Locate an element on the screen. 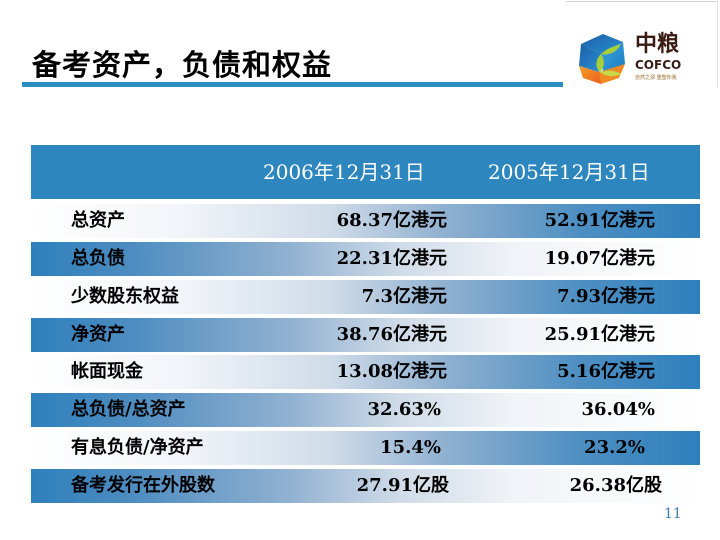  table-row: 备考发行在外股数 27.91亿股 26.38亿股 is located at coordinates (365, 486).